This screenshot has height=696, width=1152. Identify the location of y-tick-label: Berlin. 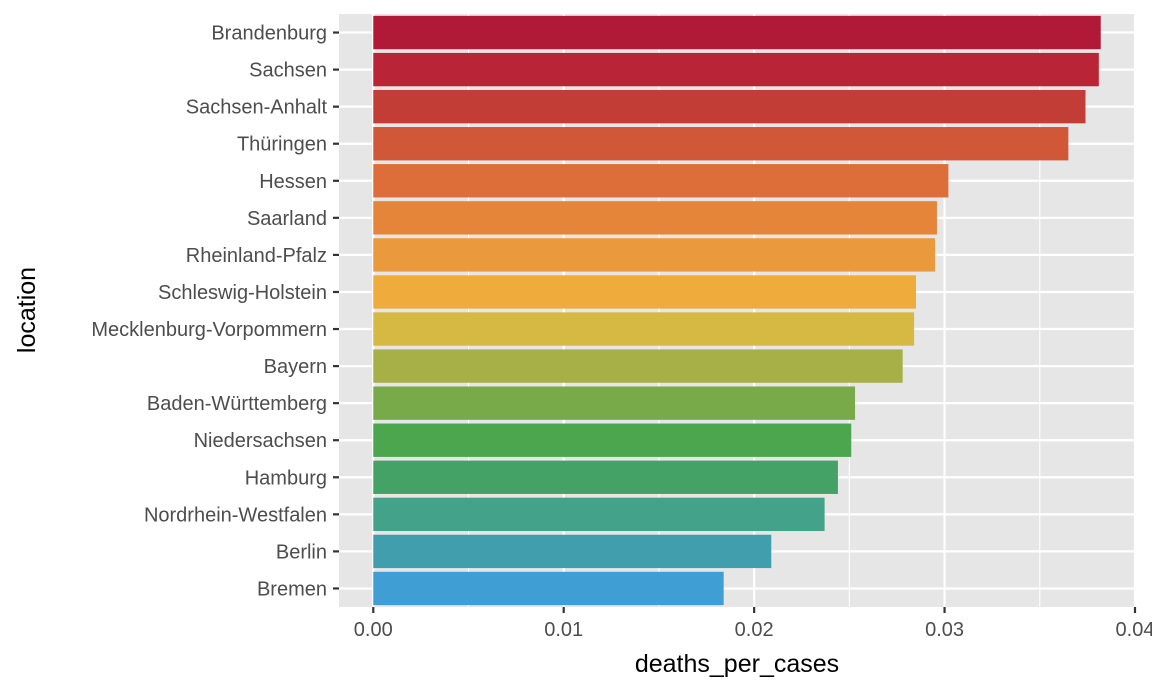
(301, 552).